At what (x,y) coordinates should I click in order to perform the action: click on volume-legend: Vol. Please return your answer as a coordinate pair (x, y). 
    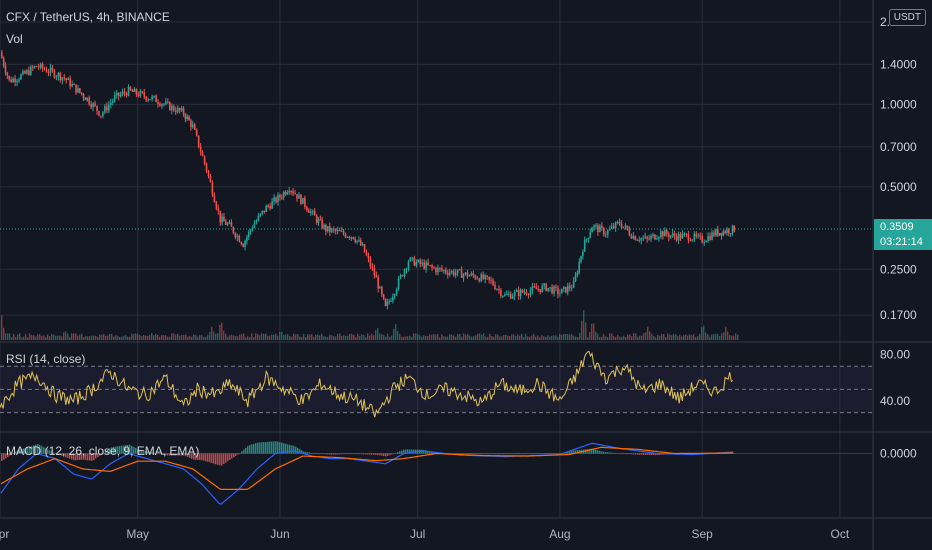
    Looking at the image, I should click on (14, 39).